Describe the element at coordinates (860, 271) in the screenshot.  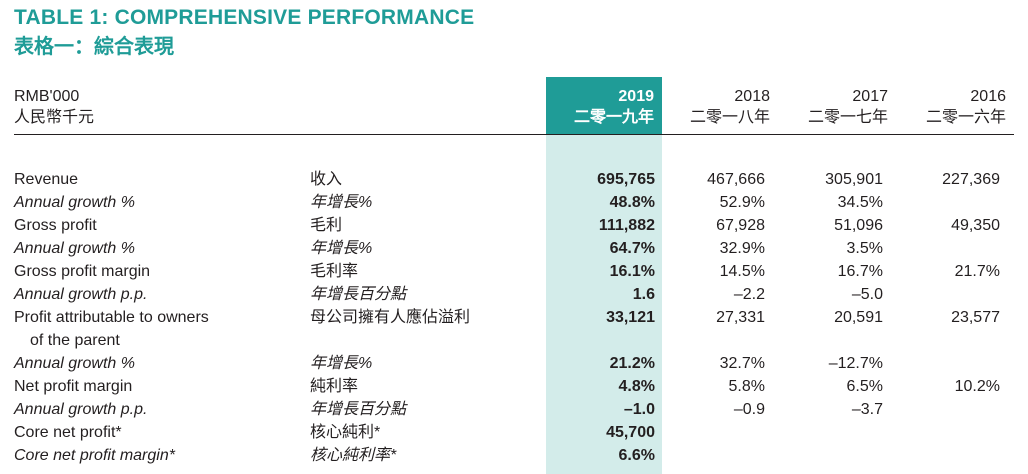
I see `cell-2017: 16.7%` at that location.